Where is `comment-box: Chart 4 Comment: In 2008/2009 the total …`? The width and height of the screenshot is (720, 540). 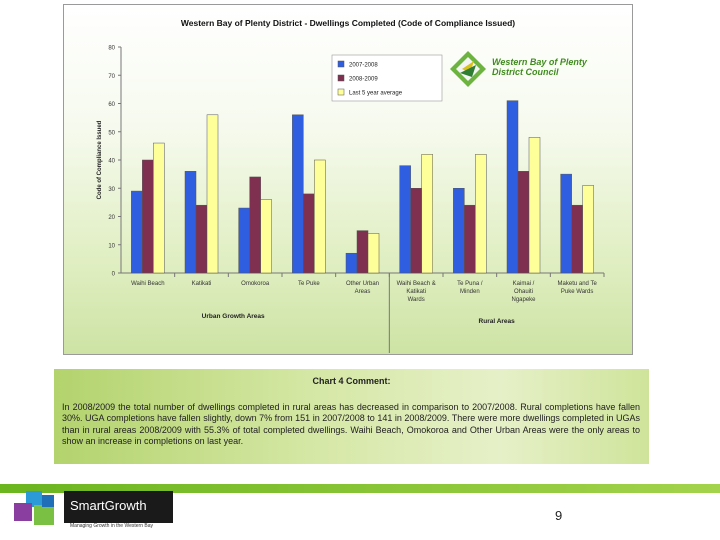 comment-box: Chart 4 Comment: In 2008/2009 the total … is located at coordinates (351, 416).